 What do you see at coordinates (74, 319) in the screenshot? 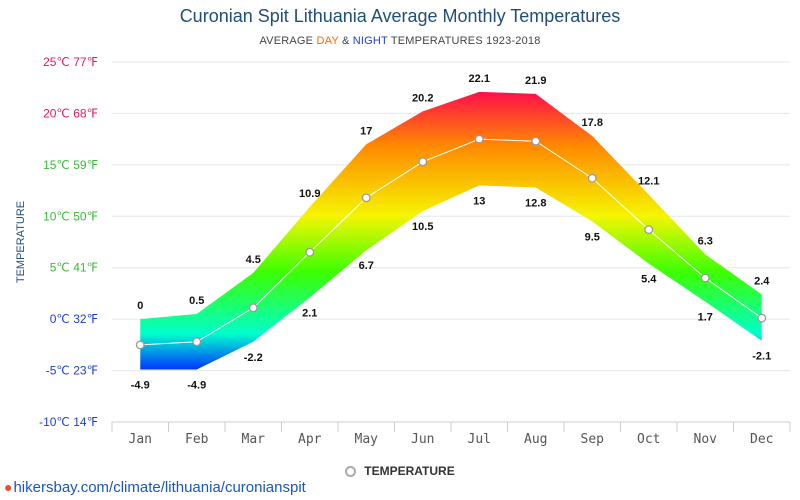
I see `y-tick-label: 0℃ 32℉` at bounding box center [74, 319].